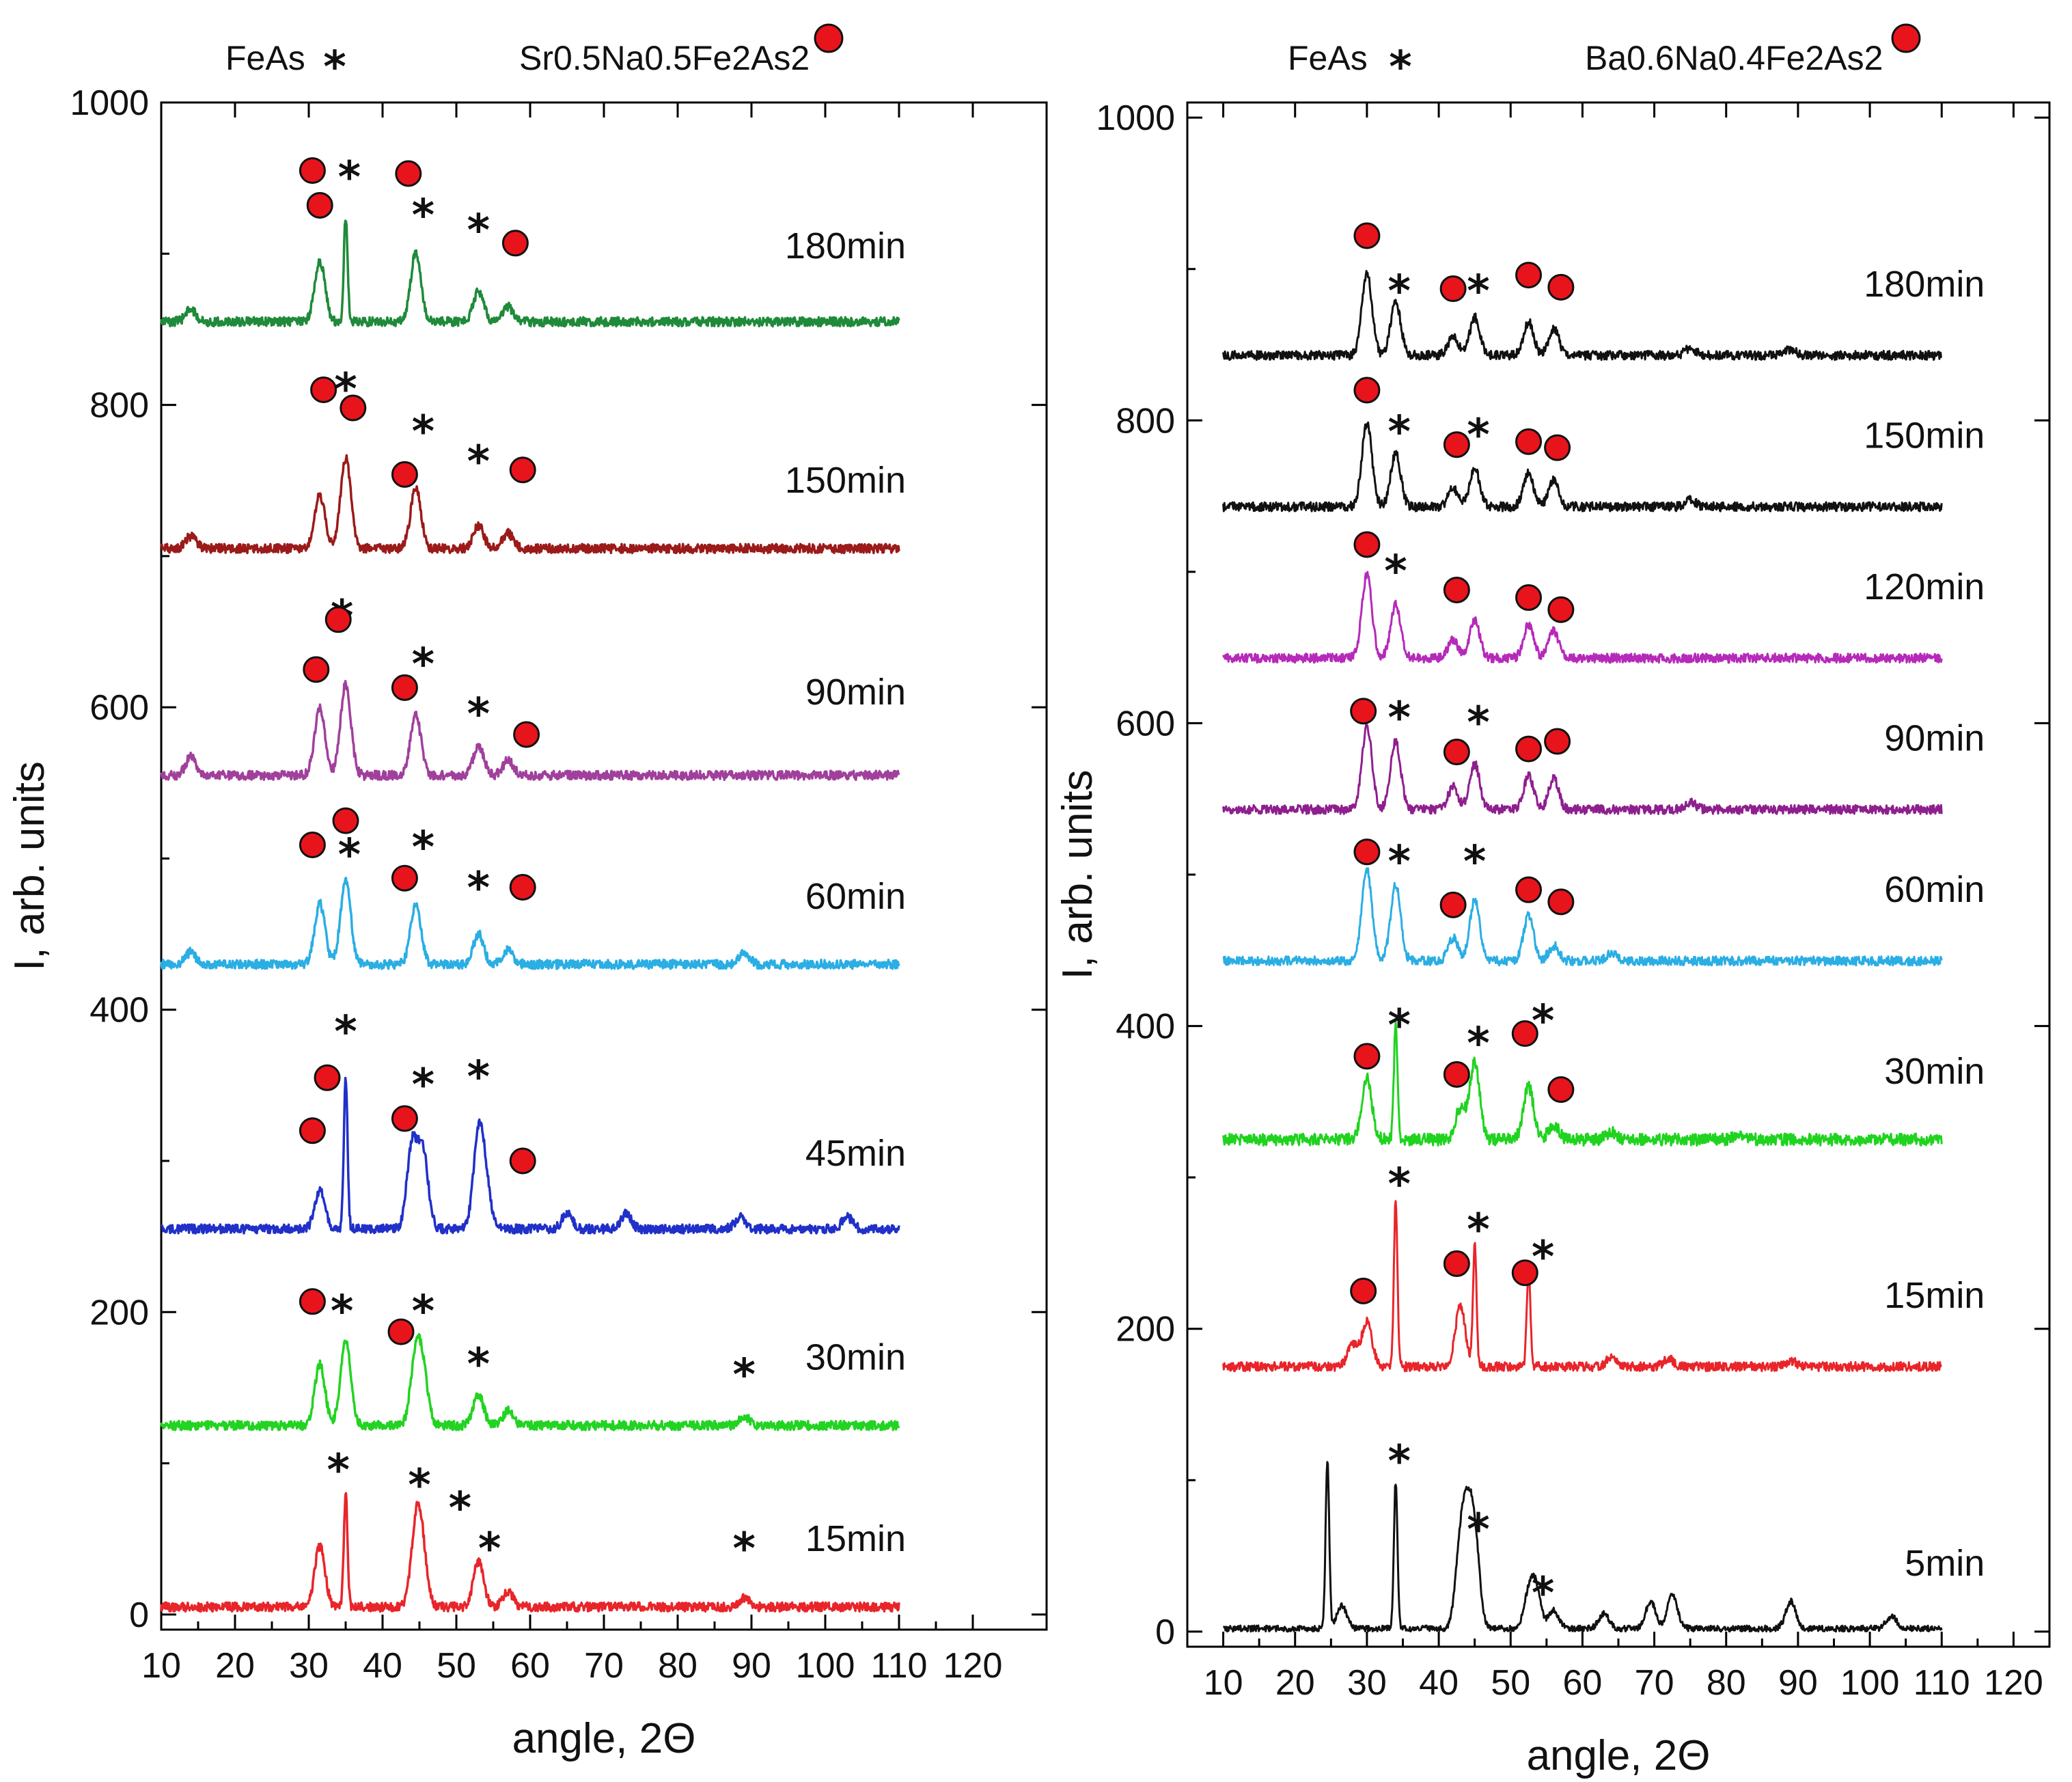 The image size is (2072, 1782). I want to click on series-line-120min, so click(1582, 617).